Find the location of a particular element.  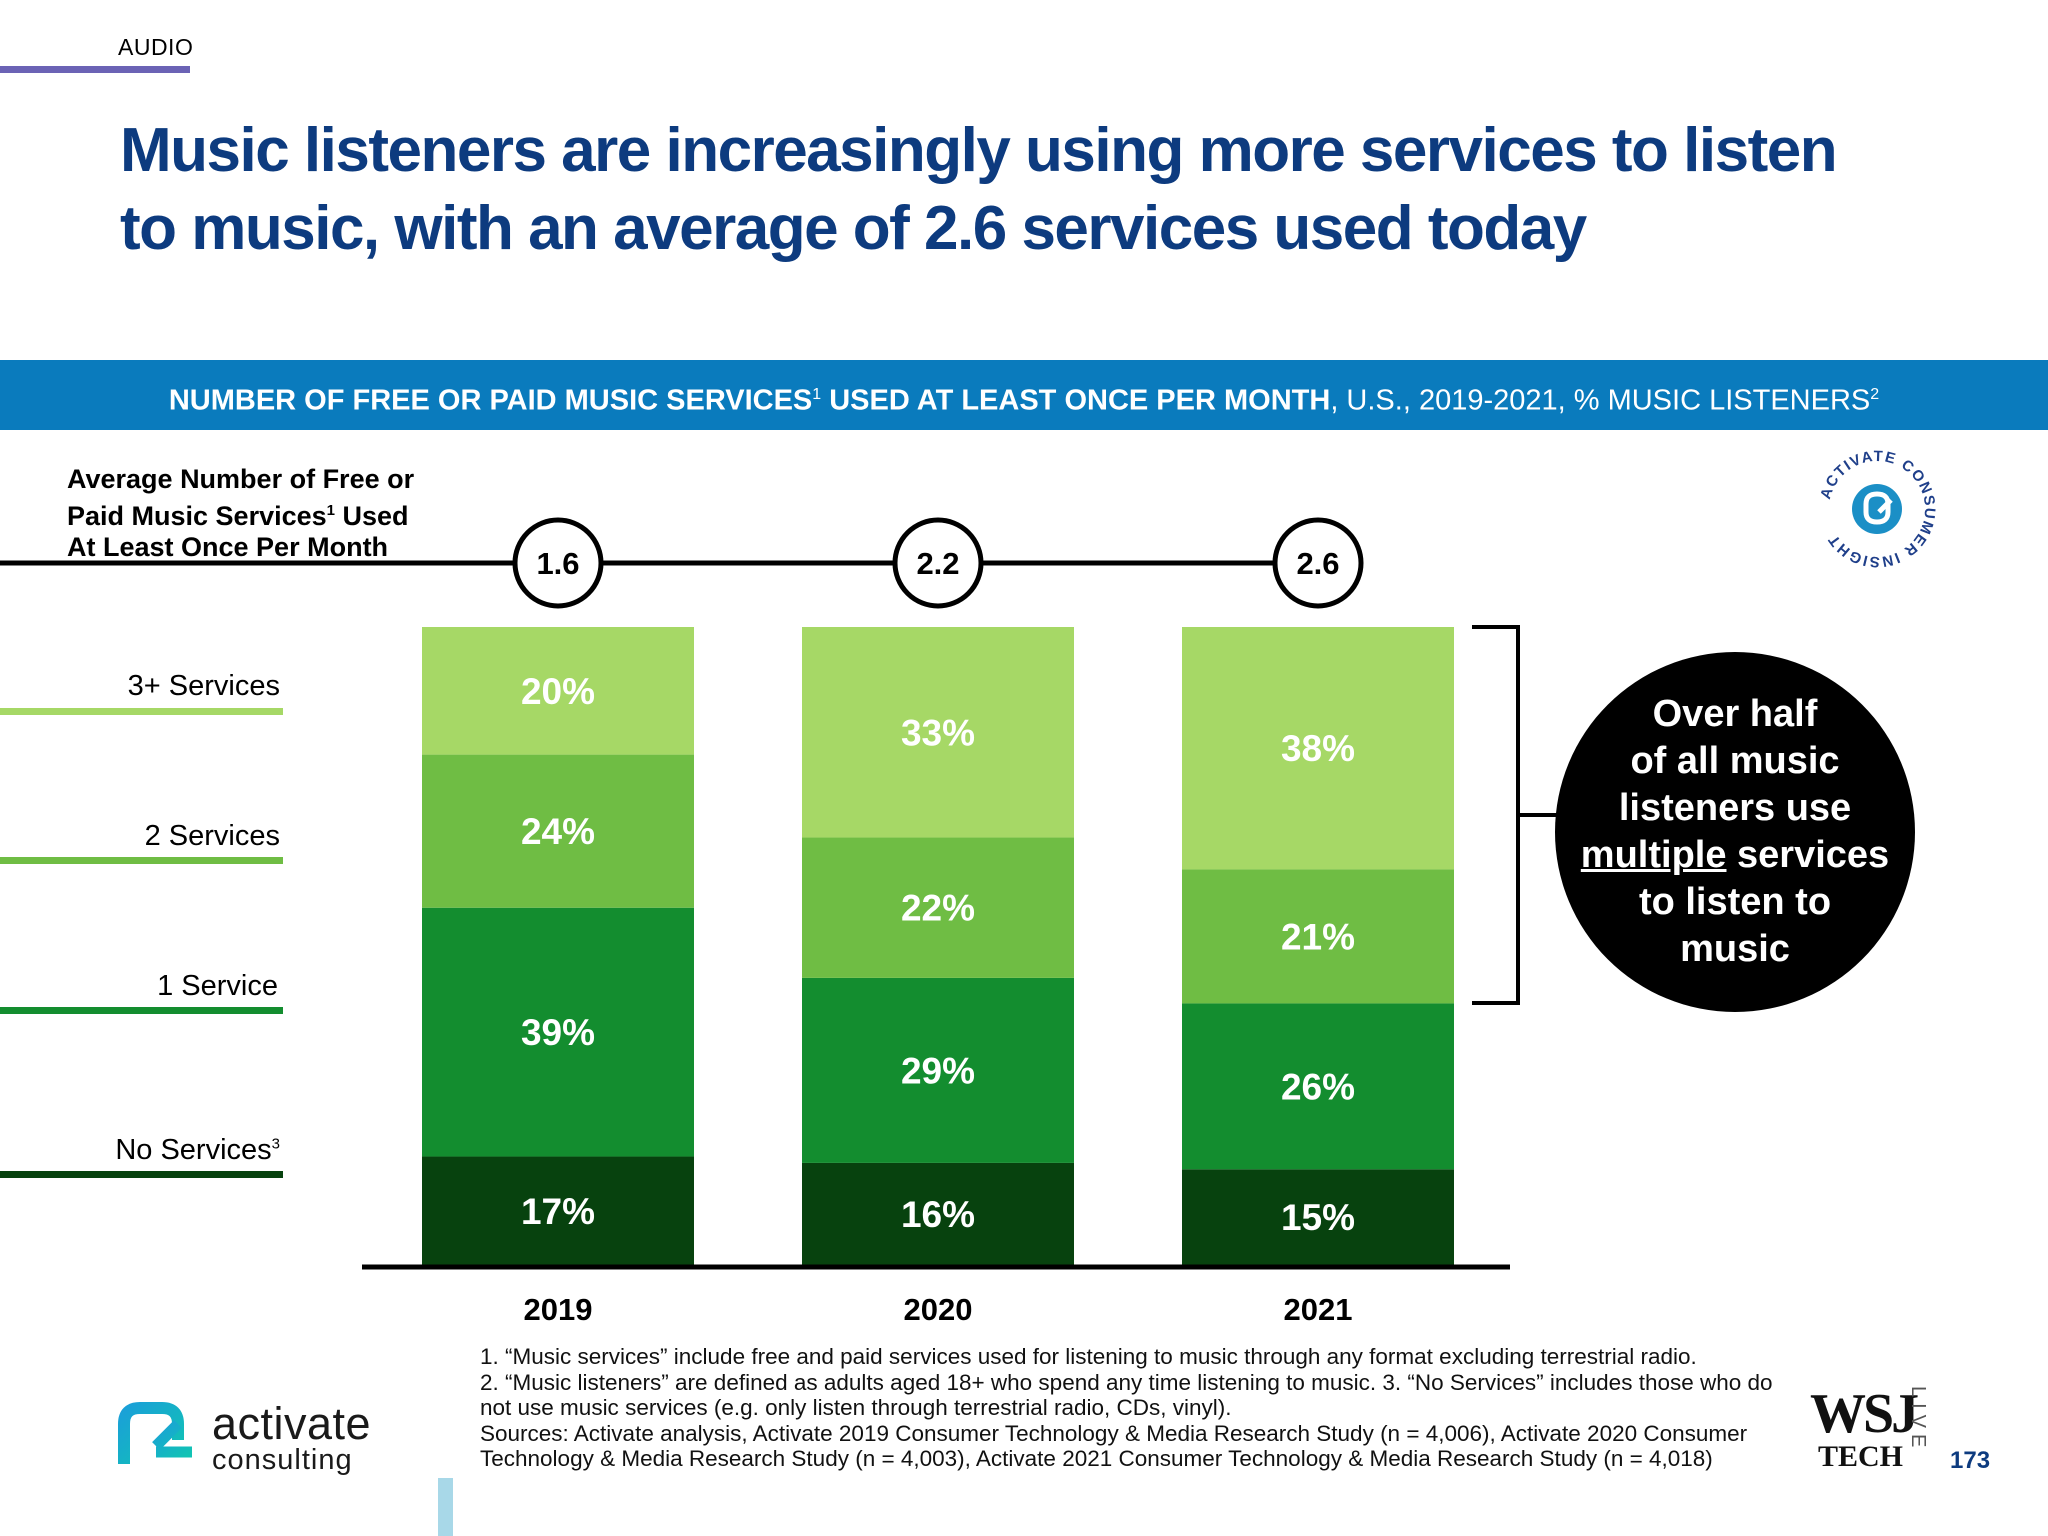

wsj-logo: WSJ is located at coordinates (1864, 1414).